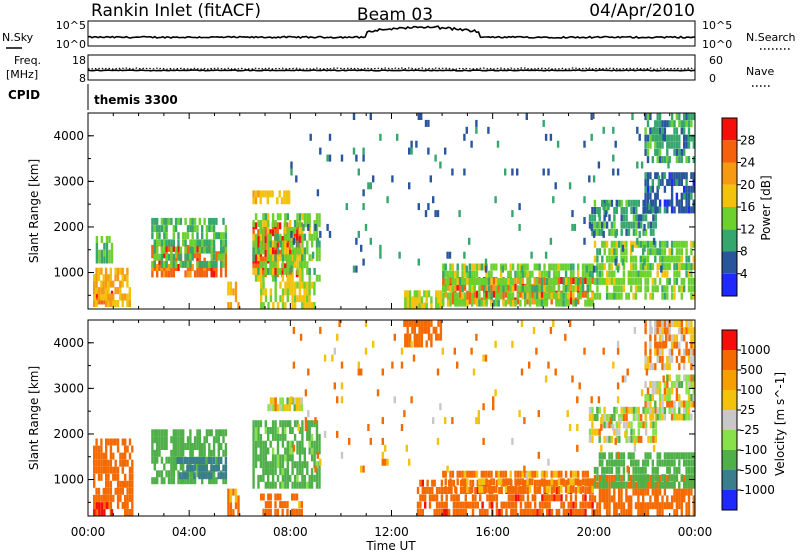 The image size is (800, 554). Describe the element at coordinates (290, 532) in the screenshot. I see `time-tick-label: 08:00` at that location.